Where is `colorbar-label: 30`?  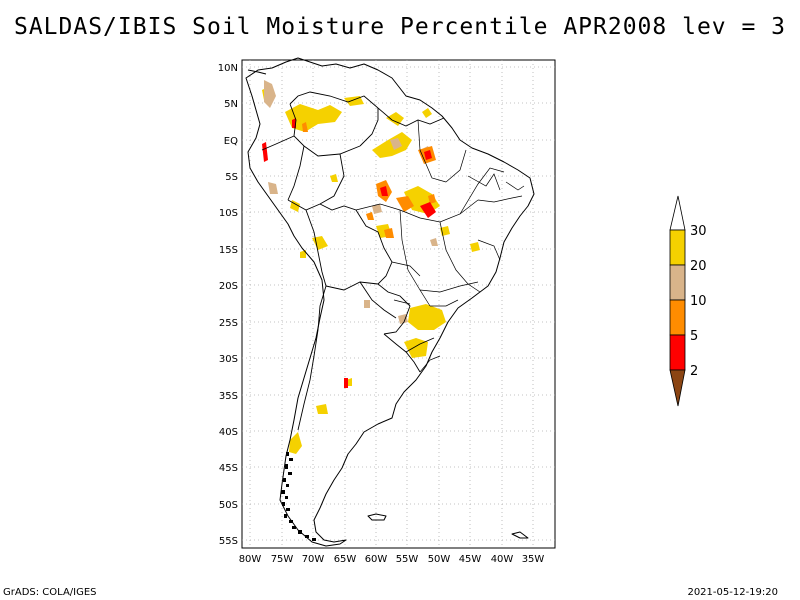
colorbar-label: 30 is located at coordinates (698, 231).